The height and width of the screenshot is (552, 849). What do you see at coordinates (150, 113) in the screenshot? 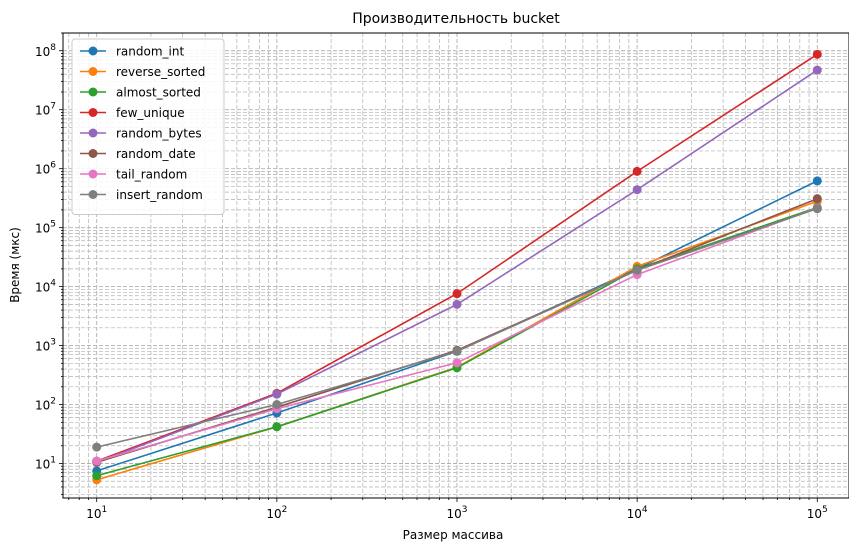
I see `legend-label: few_unique` at bounding box center [150, 113].